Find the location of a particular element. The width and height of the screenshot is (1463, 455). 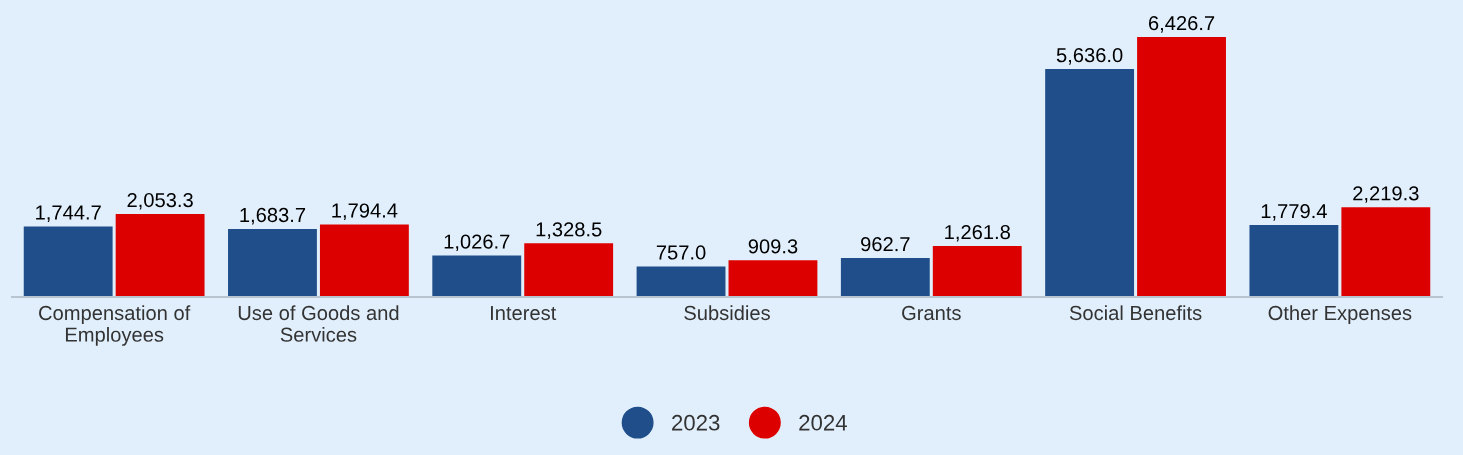

data-label: 1,328.5 is located at coordinates (569, 230).